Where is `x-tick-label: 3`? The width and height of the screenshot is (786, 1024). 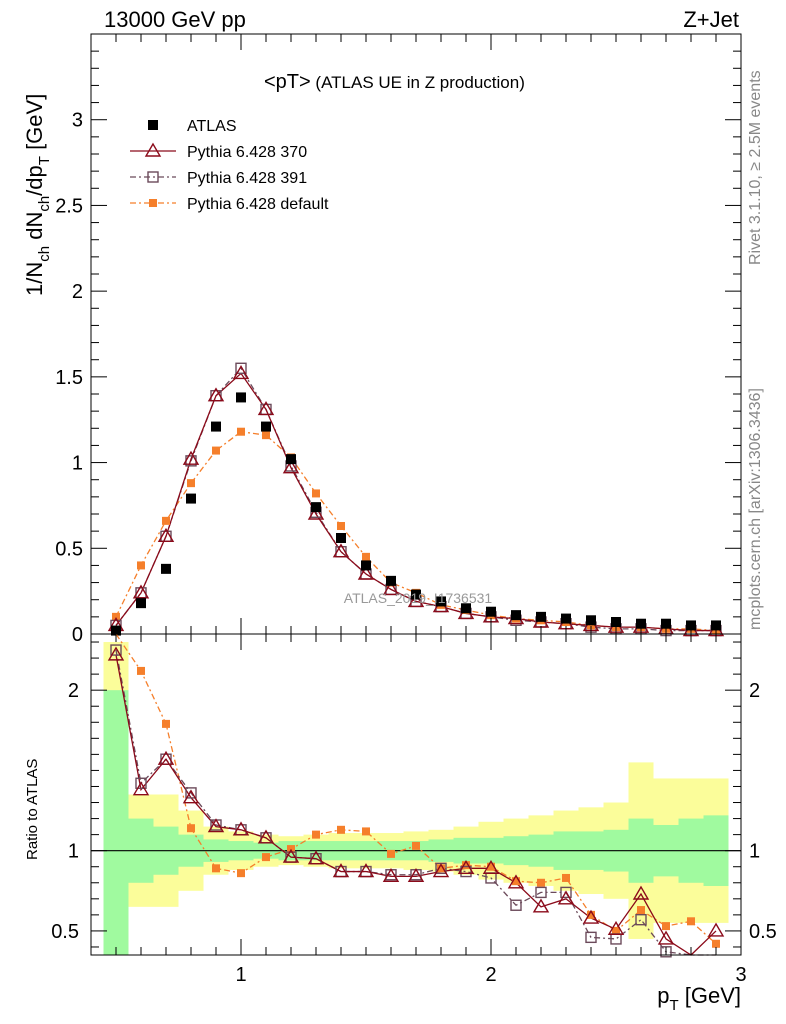
x-tick-label: 3 is located at coordinates (740, 975).